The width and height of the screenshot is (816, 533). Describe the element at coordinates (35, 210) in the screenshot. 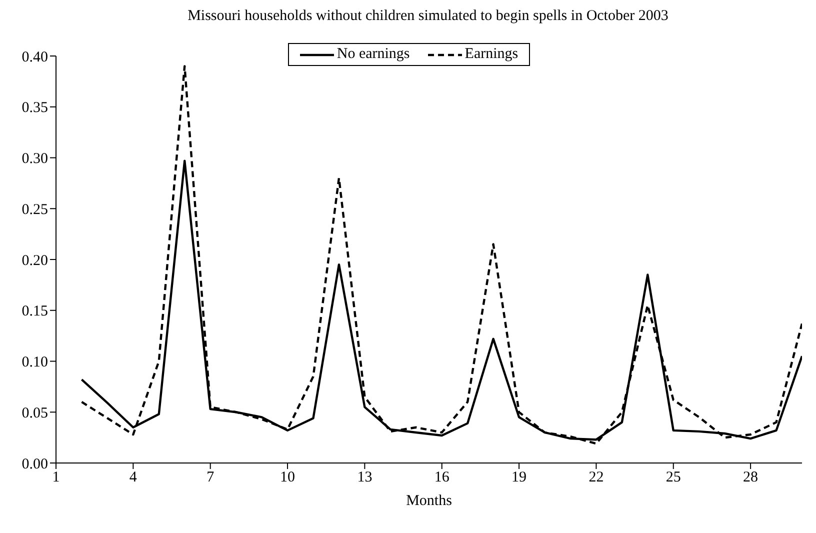

I see `y-tick-label: 0.25` at that location.